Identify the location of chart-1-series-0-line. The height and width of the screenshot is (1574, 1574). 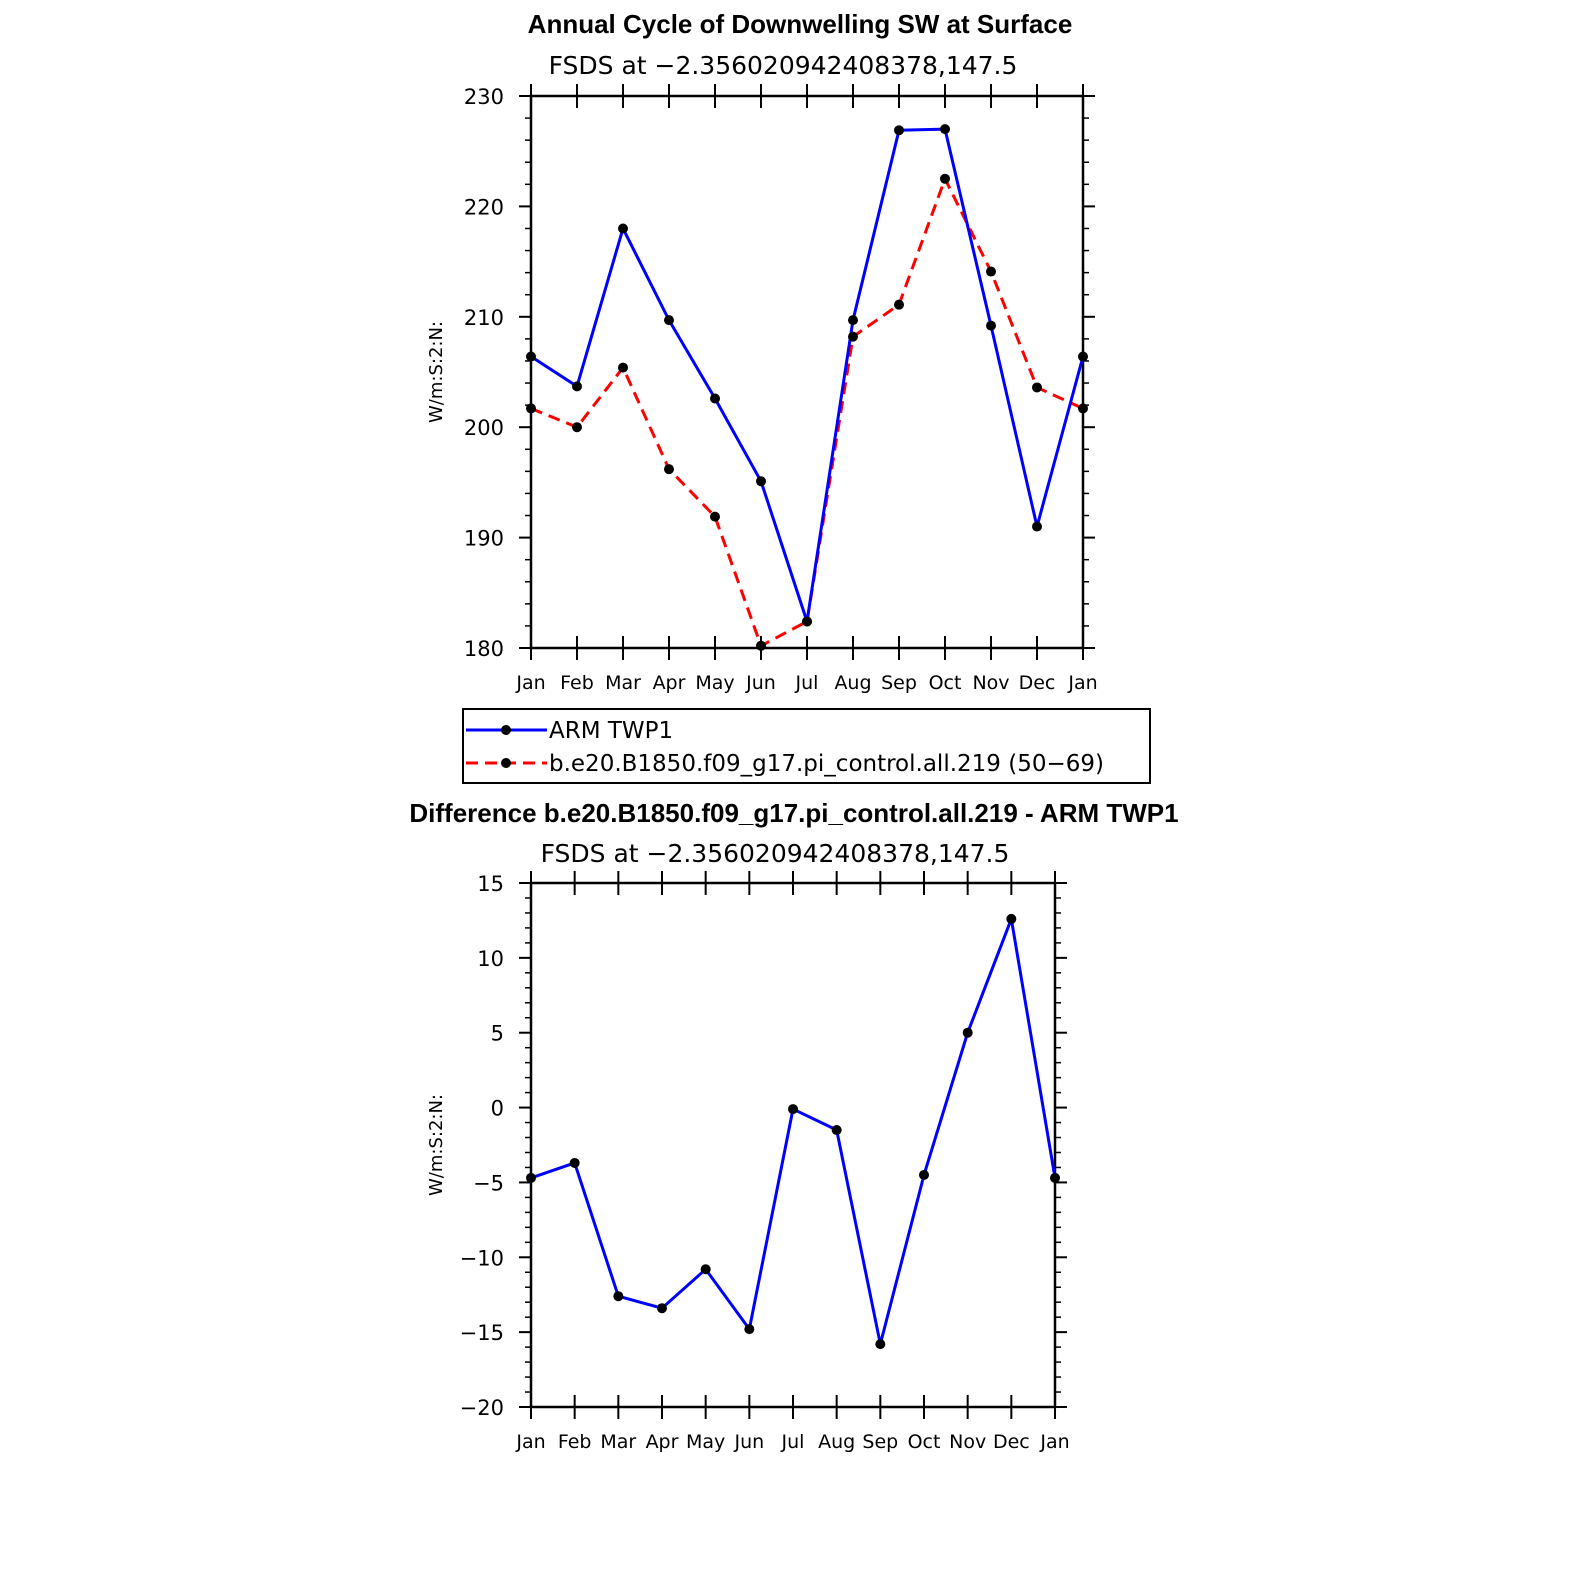
(807, 375).